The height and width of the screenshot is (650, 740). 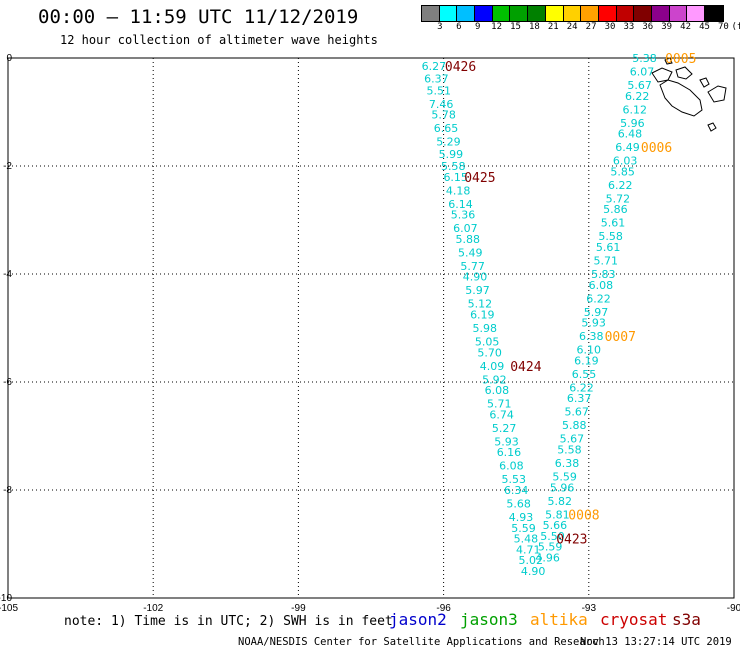 I want to click on wave-height-value: 4.09, so click(x=492, y=366).